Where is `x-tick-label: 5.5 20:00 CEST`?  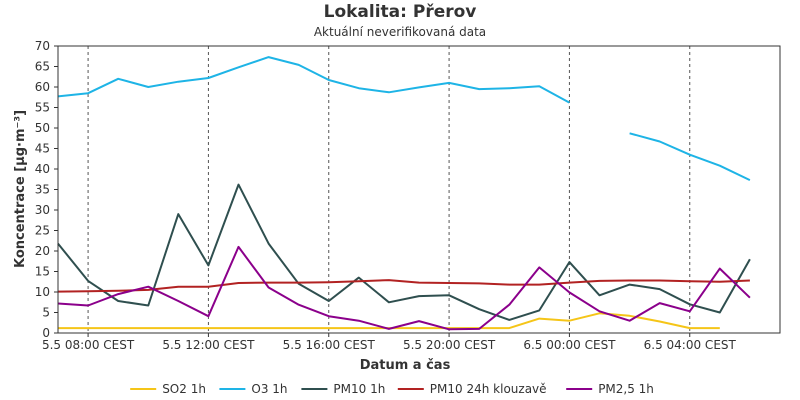 x-tick-label: 5.5 20:00 CEST is located at coordinates (449, 345).